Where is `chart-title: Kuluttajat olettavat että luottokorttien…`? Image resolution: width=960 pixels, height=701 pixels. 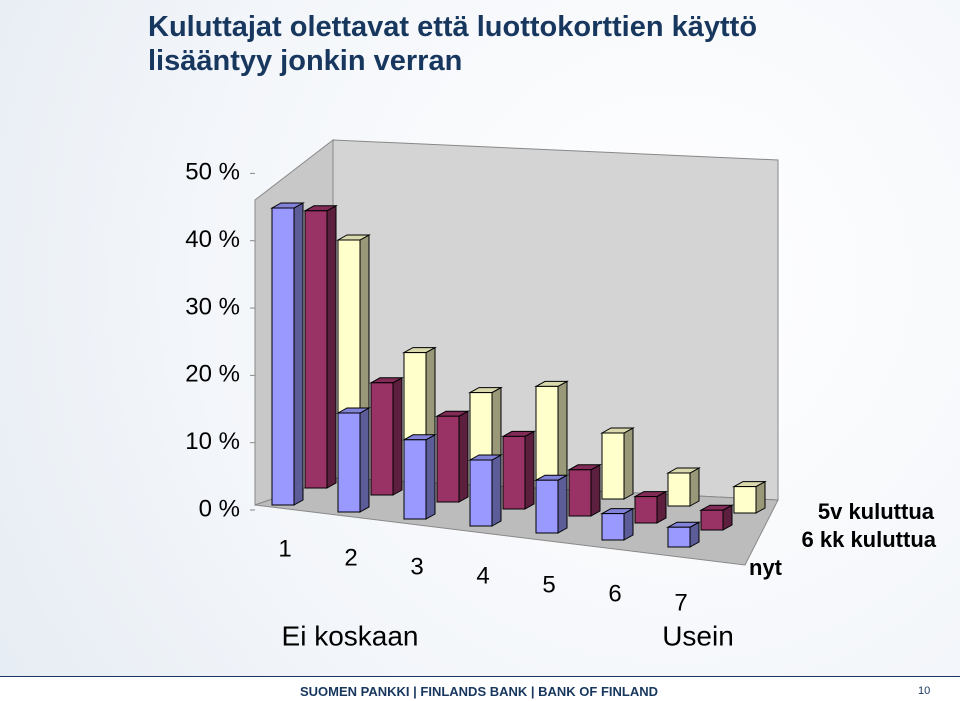
chart-title: Kuluttajat olettavat että luottokorttien… is located at coordinates (453, 44).